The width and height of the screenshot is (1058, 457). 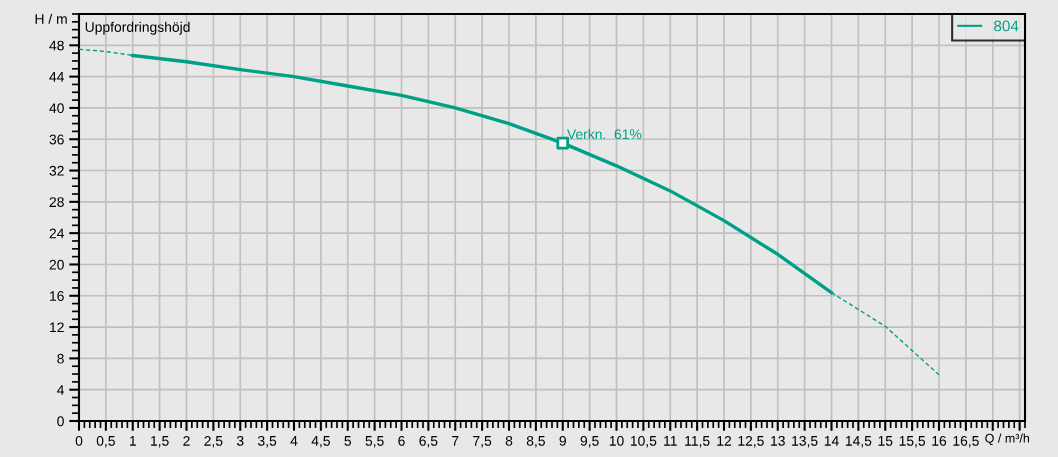 I want to click on x-tick-label: 5,5, so click(x=374, y=442).